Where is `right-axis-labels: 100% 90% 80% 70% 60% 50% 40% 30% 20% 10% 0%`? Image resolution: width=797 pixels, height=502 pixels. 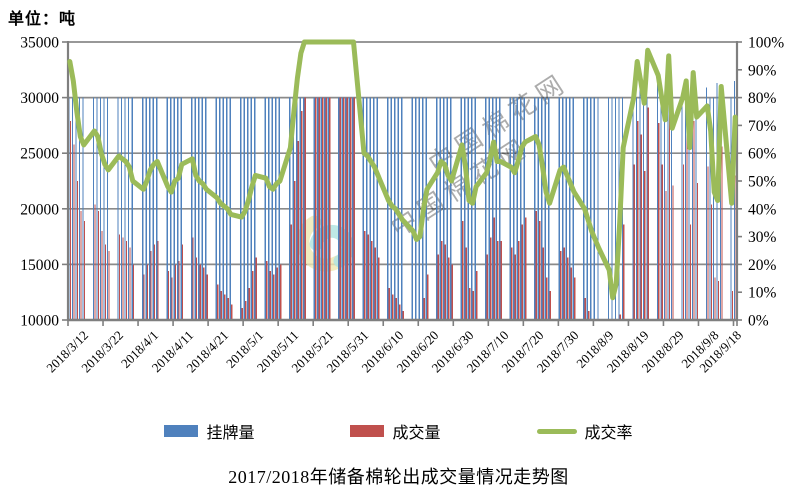 right-axis-labels: 100% 90% 80% 70% 60% 50% 40% 30% 20% 10% 0% is located at coordinates (766, 182).